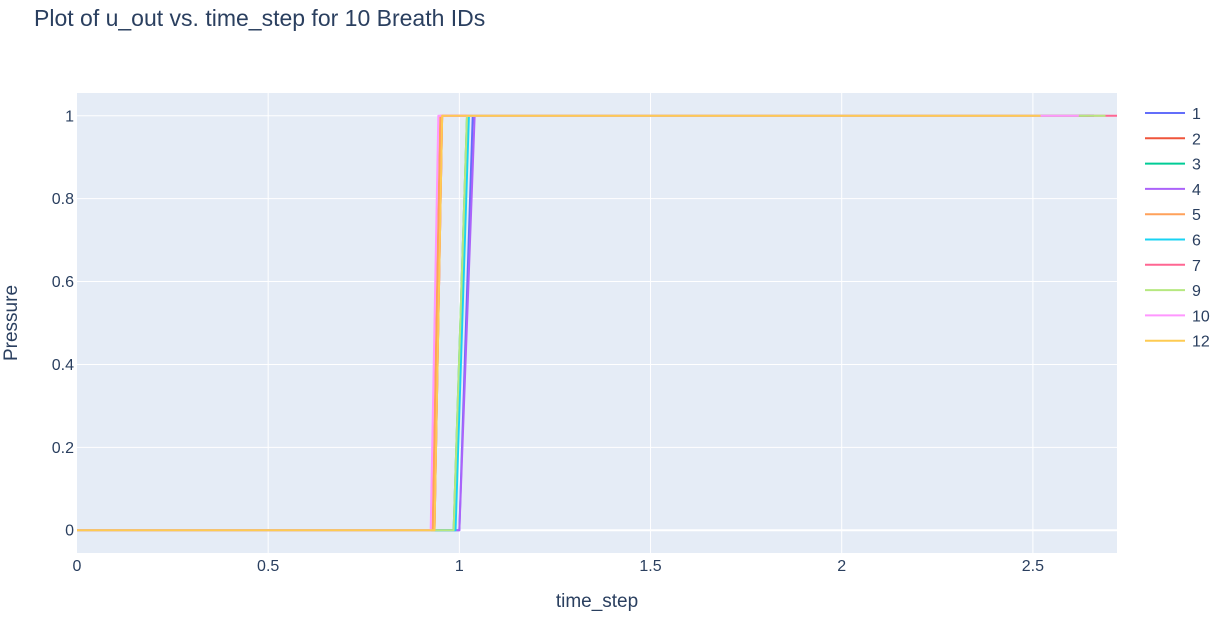 The height and width of the screenshot is (623, 1226). What do you see at coordinates (1201, 316) in the screenshot?
I see `legend-label: 10` at bounding box center [1201, 316].